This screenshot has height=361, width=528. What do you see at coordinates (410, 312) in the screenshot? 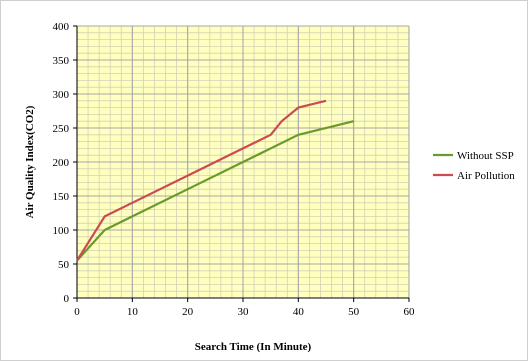
I see `x-tick-label: 60` at bounding box center [410, 312].